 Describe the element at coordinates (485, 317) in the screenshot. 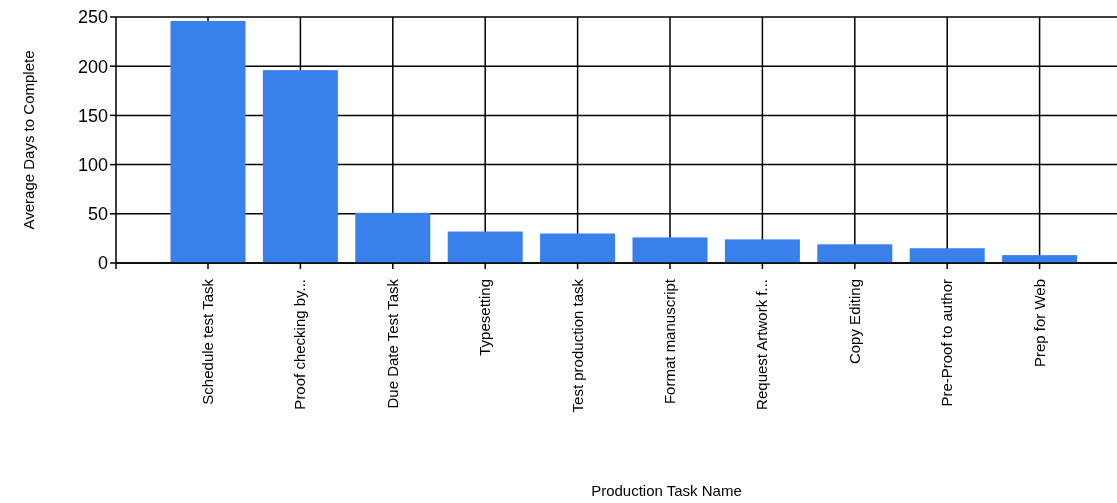

I see `x-tick-label: Typesetting` at that location.